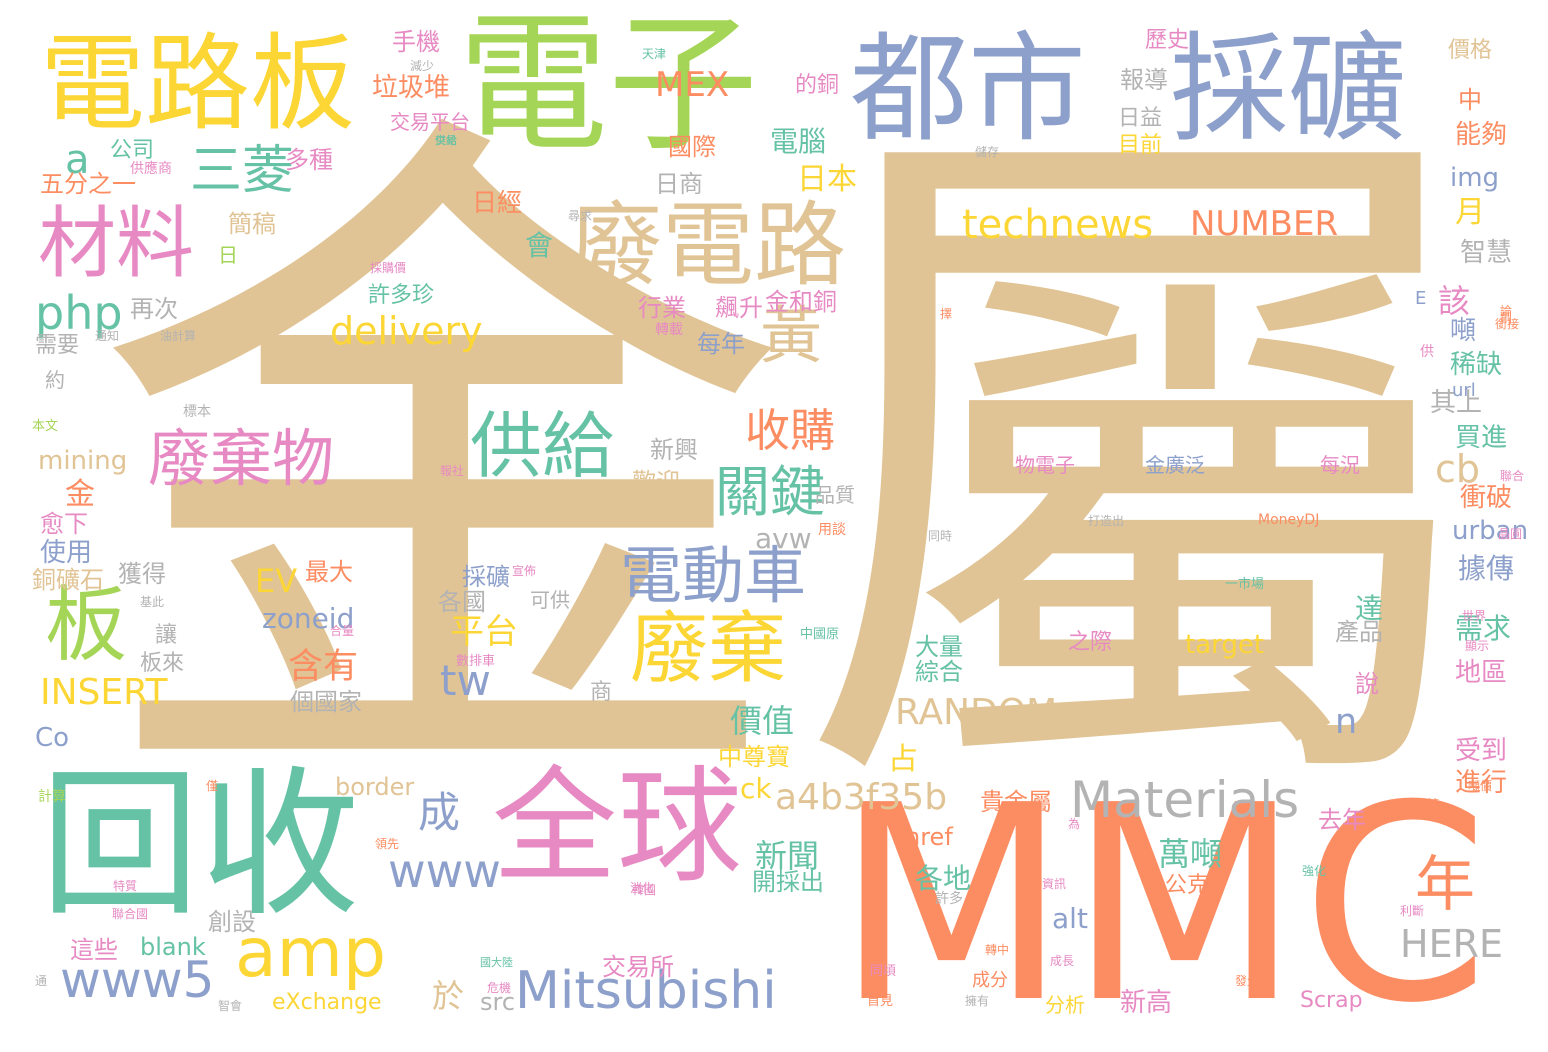  What do you see at coordinates (1481, 673) in the screenshot?
I see `word-diqu: 地區` at bounding box center [1481, 673].